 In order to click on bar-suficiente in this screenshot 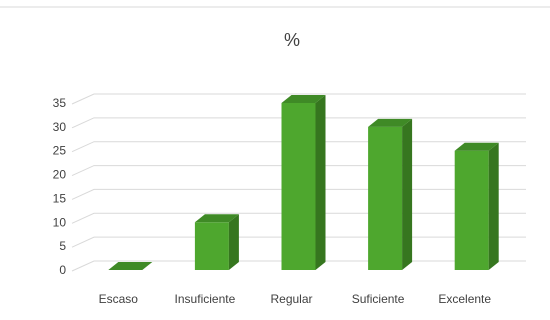, I will do `click(390, 194)`.